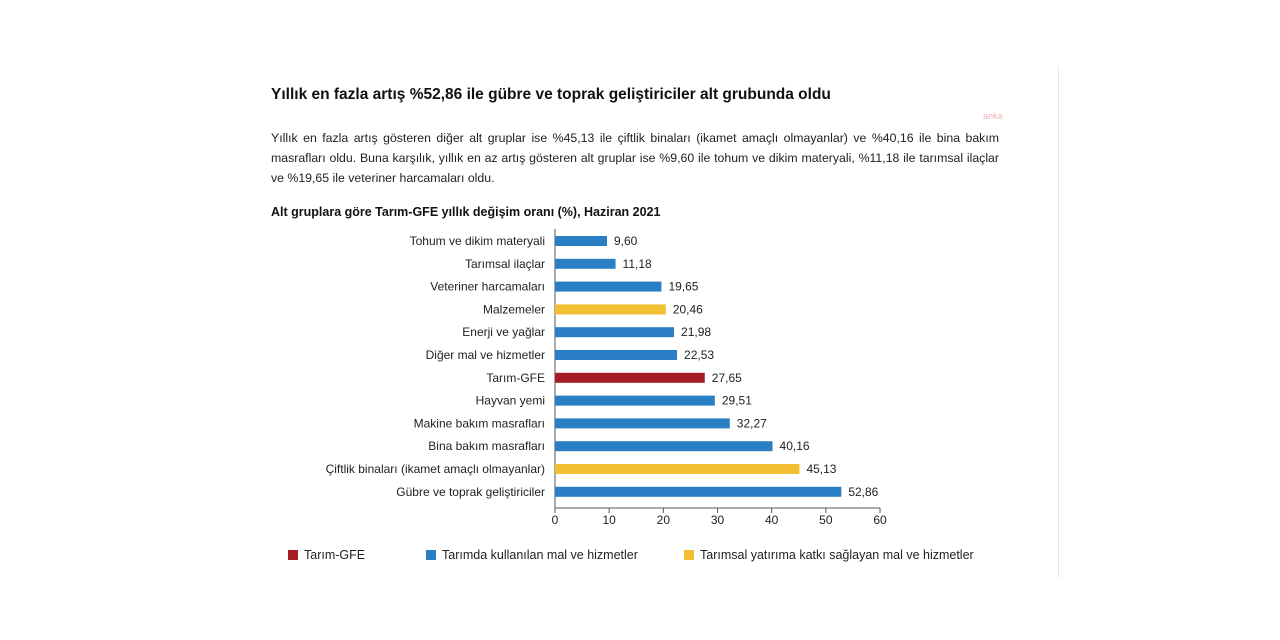 This screenshot has height=640, width=1280. I want to click on legend-item-tarim-gfe: Tarım-GFE, so click(326, 555).